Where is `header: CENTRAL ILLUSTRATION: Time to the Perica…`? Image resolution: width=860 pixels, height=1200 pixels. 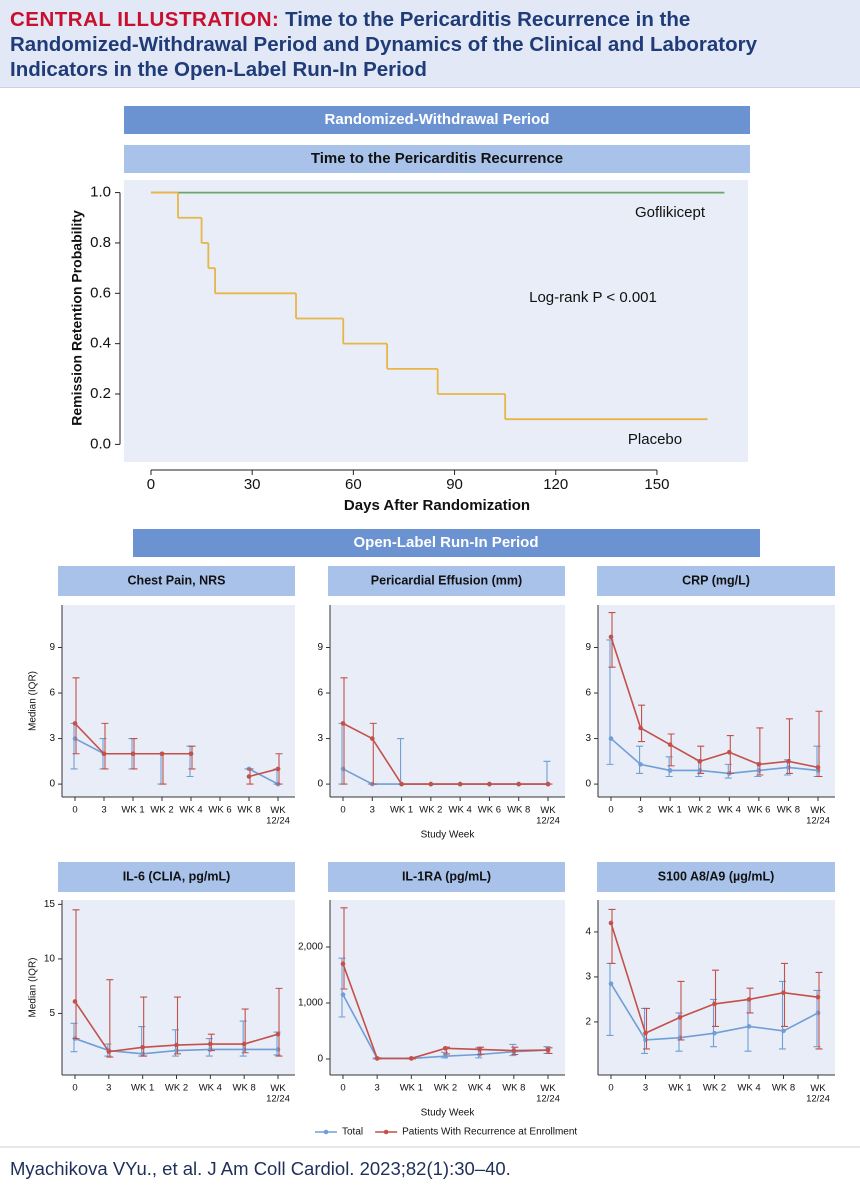
header: CENTRAL ILLUSTRATION: Time to the Perica… is located at coordinates (430, 44).